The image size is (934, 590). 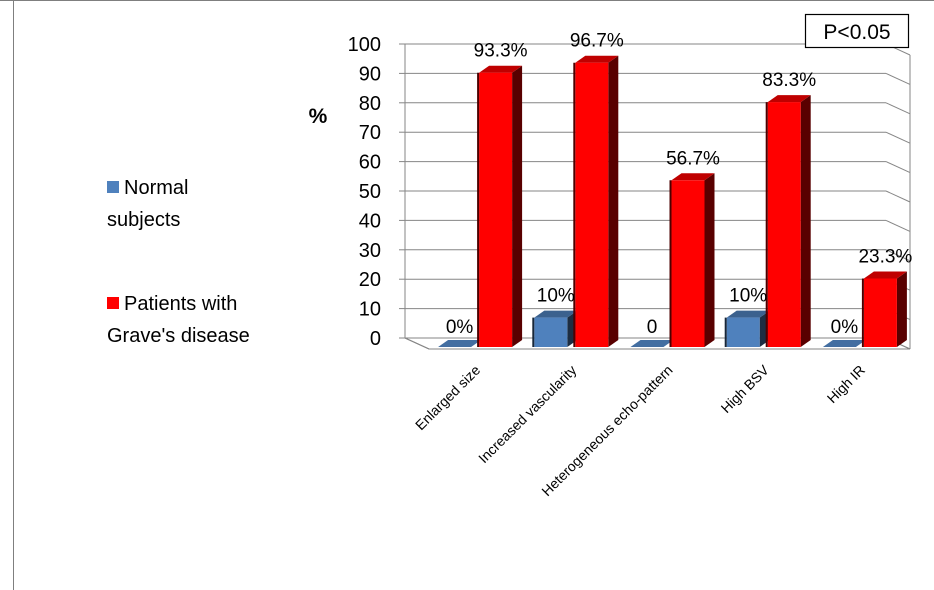 What do you see at coordinates (318, 116) in the screenshot?
I see `y-axis-label: %` at bounding box center [318, 116].